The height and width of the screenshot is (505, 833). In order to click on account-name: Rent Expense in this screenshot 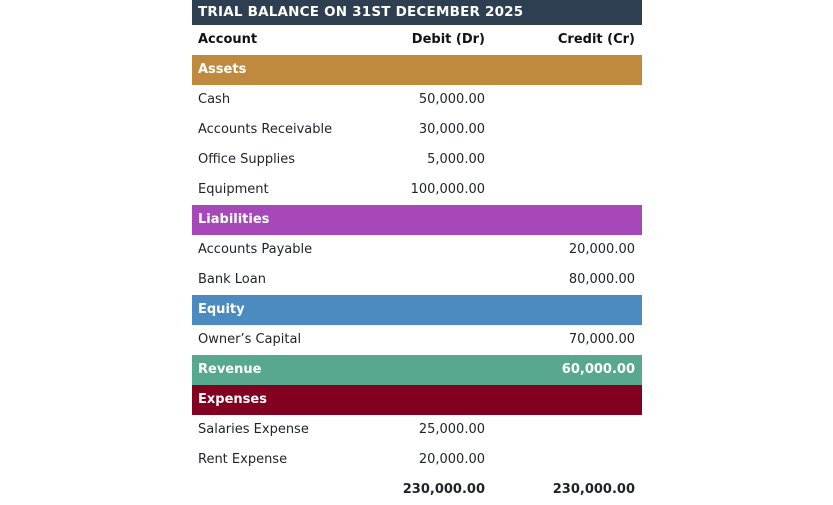, I will do `click(243, 459)`.